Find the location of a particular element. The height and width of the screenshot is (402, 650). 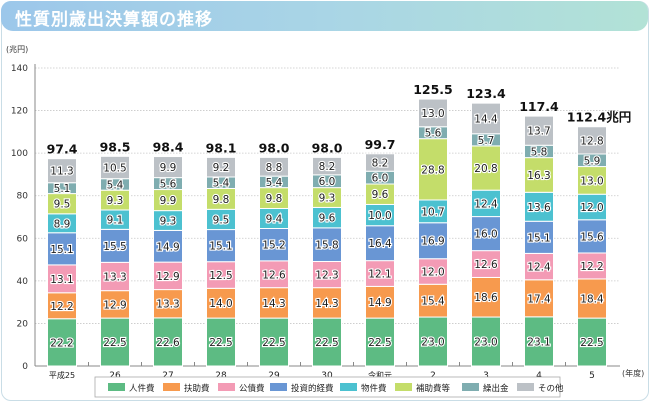

data-label: 5.8 is located at coordinates (539, 152).